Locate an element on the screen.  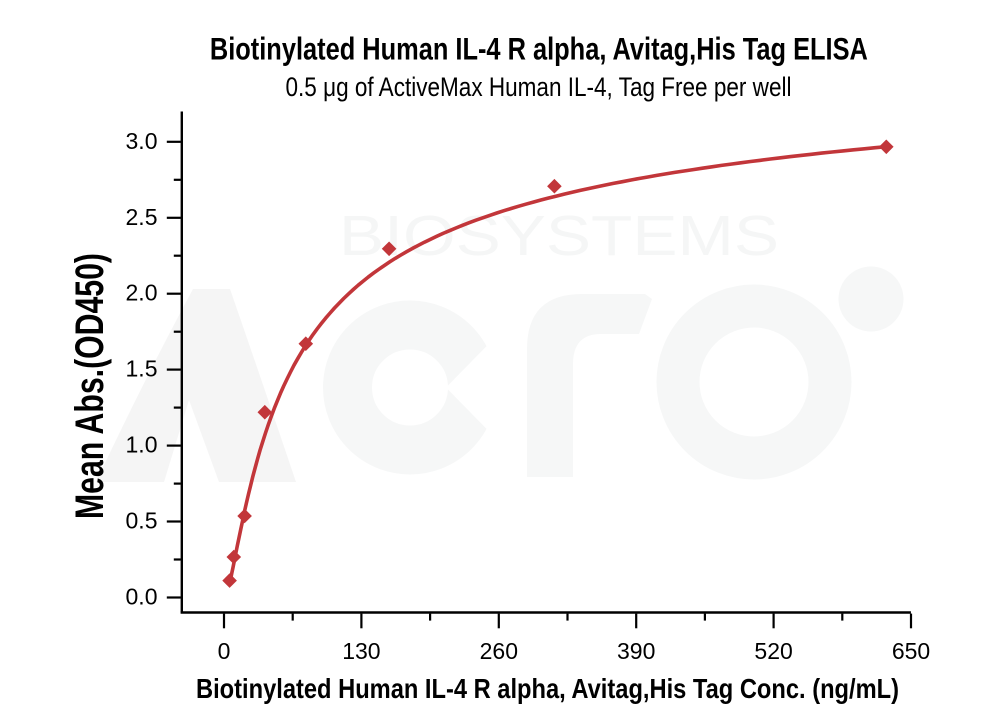
svg-text: 0.5 is located at coordinates (142, 521).